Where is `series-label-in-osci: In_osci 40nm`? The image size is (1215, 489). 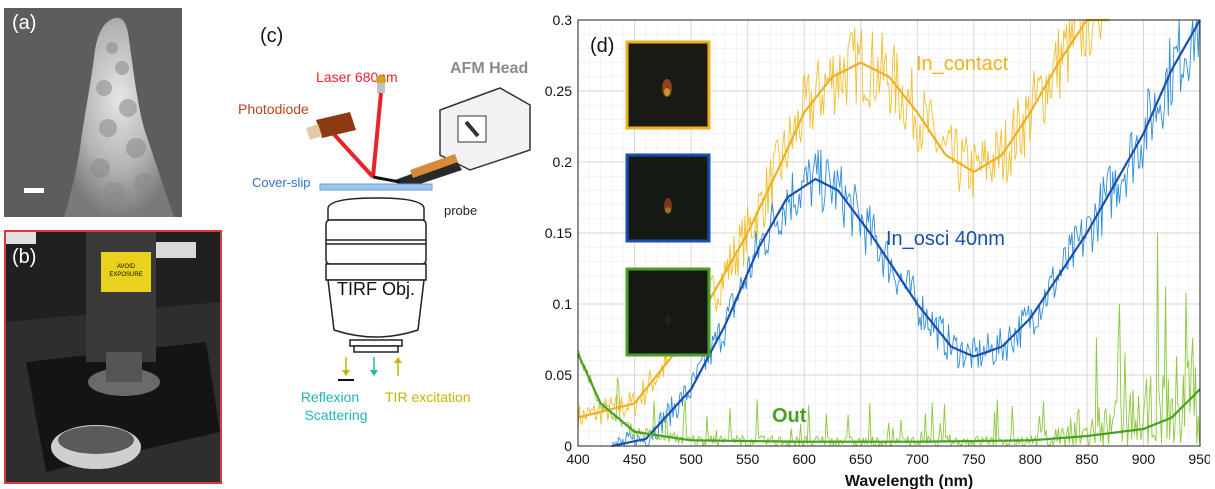
series-label-in-osci: In_osci 40nm is located at coordinates (945, 239).